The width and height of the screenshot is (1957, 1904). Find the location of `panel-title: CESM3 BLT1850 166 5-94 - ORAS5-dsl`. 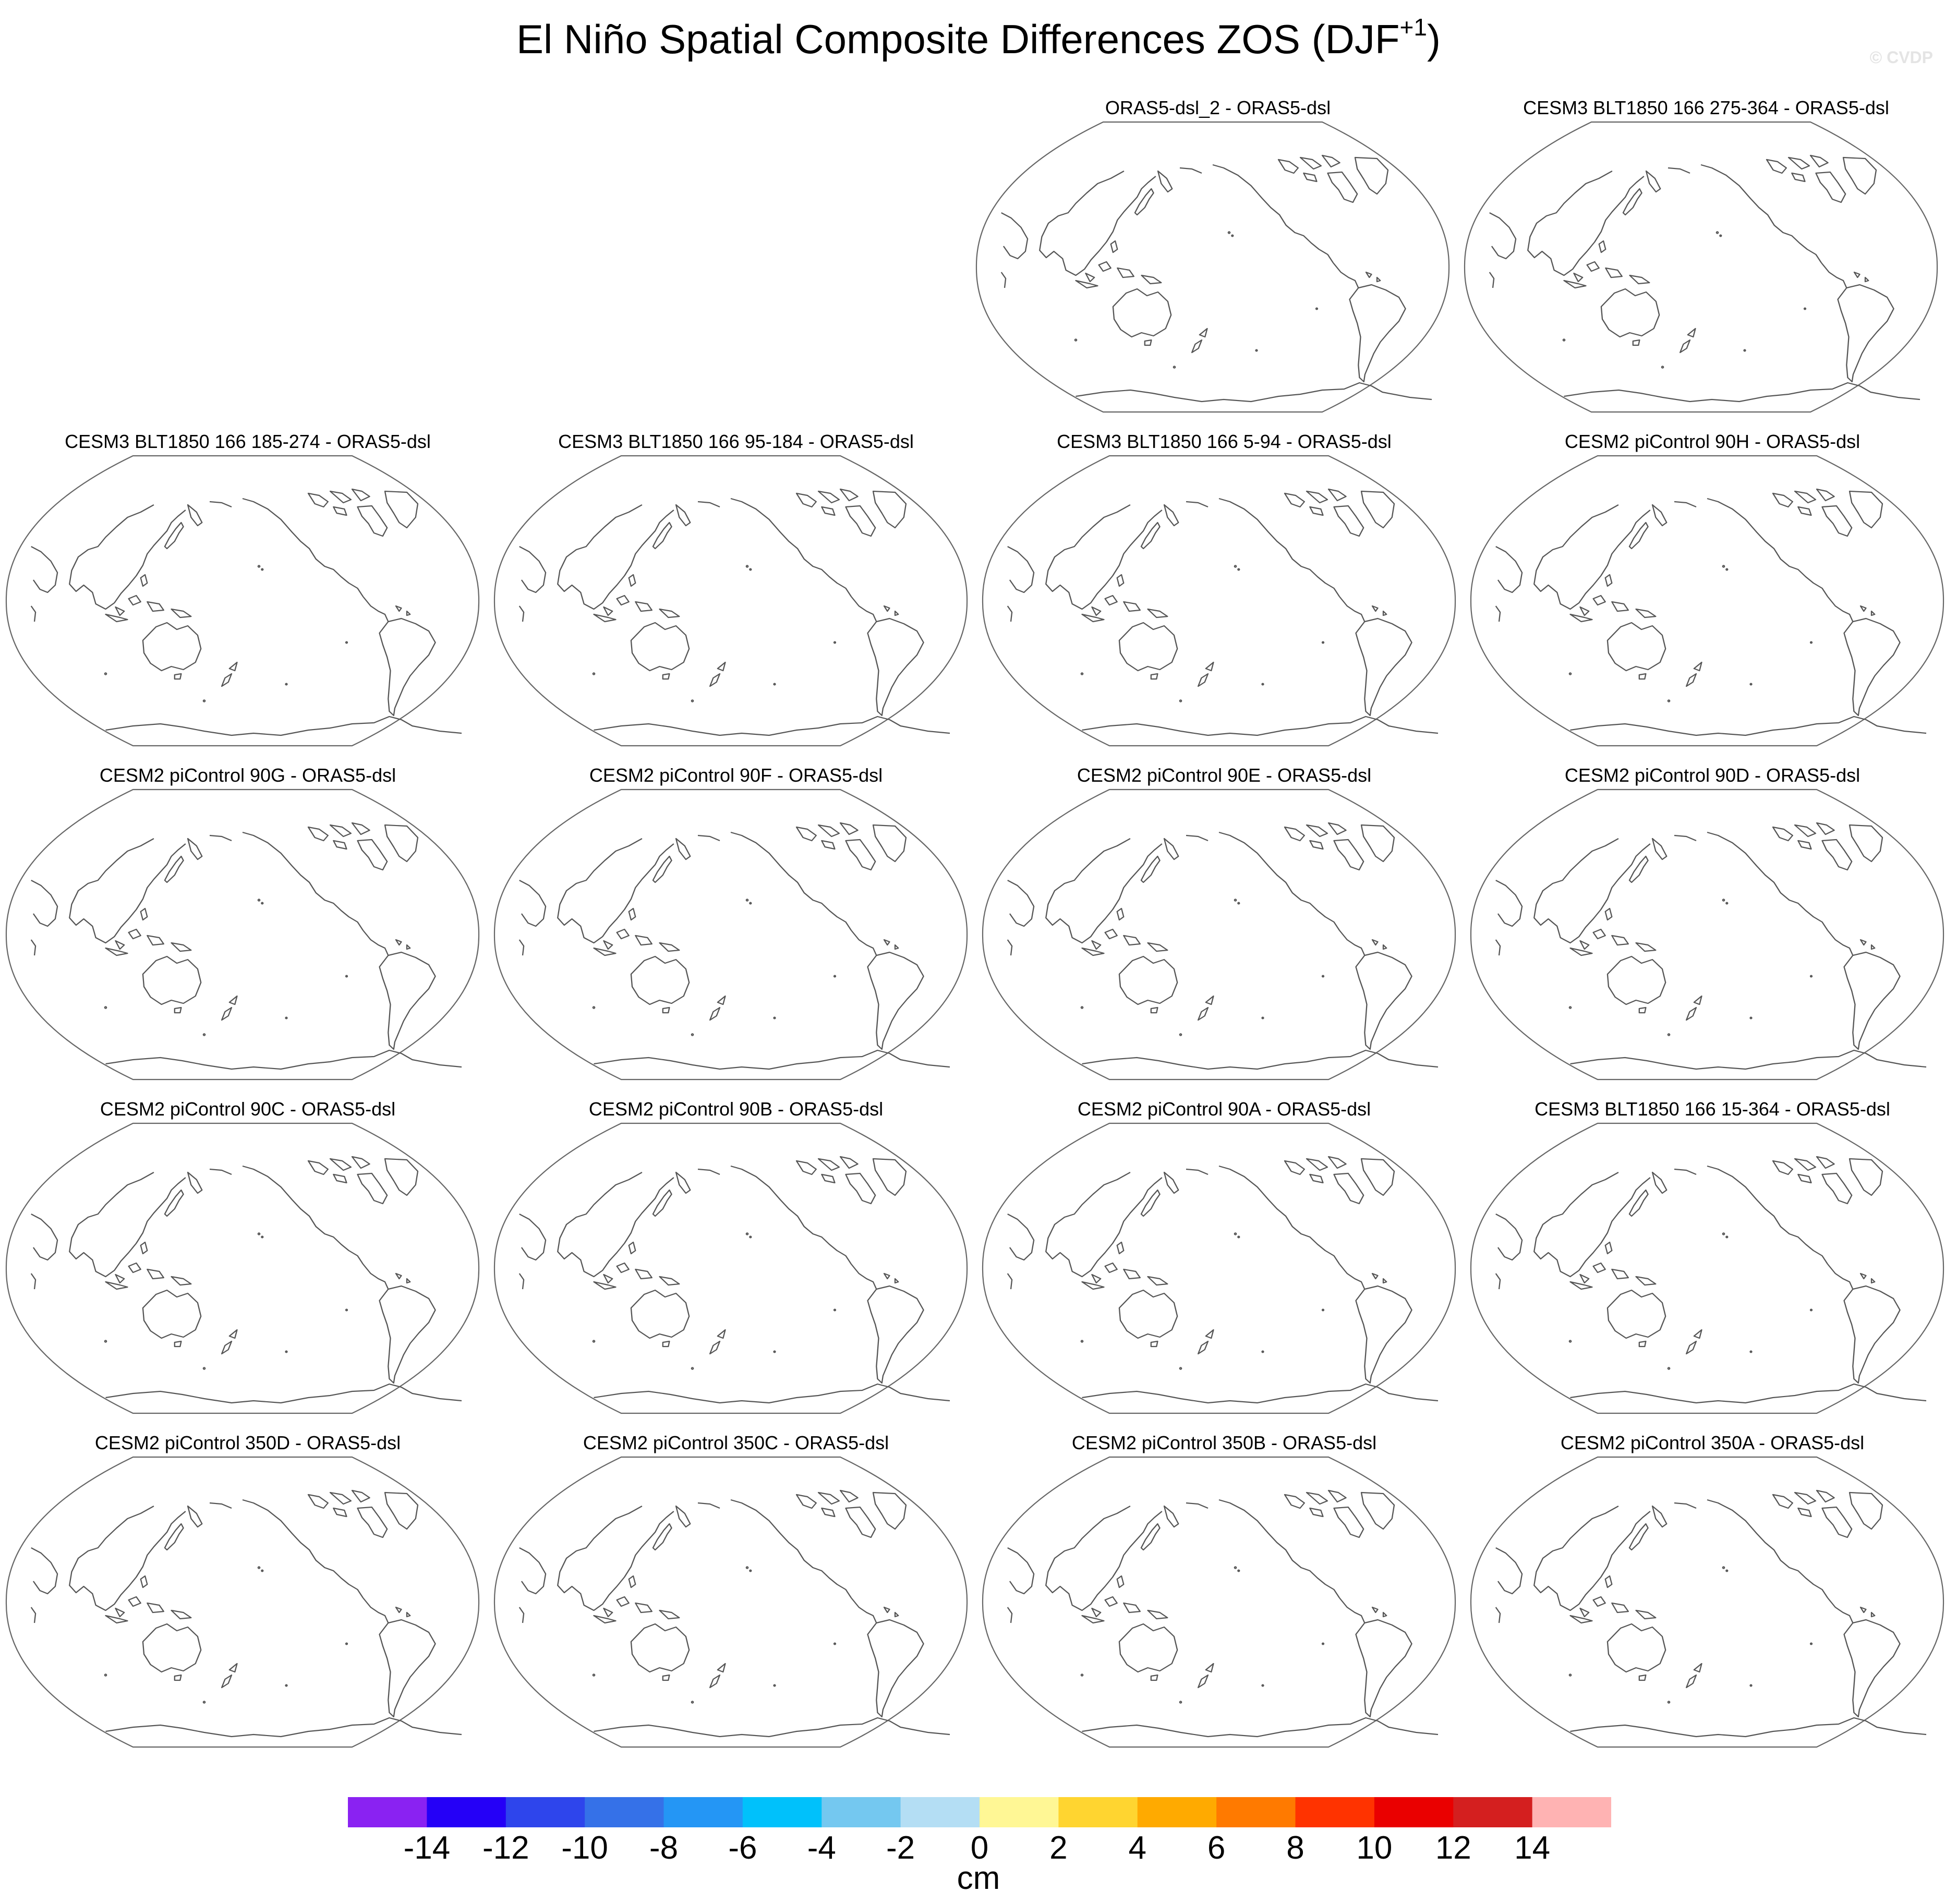

panel-title: CESM3 BLT1850 166 5-94 - ORAS5-dsl is located at coordinates (1224, 441).